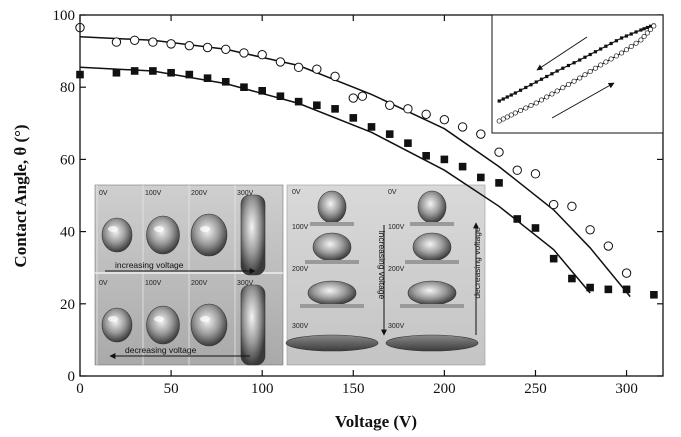 The height and width of the screenshot is (437, 681). I want to click on photo-left-bottom-caption: decreasing voltage, so click(161, 350).